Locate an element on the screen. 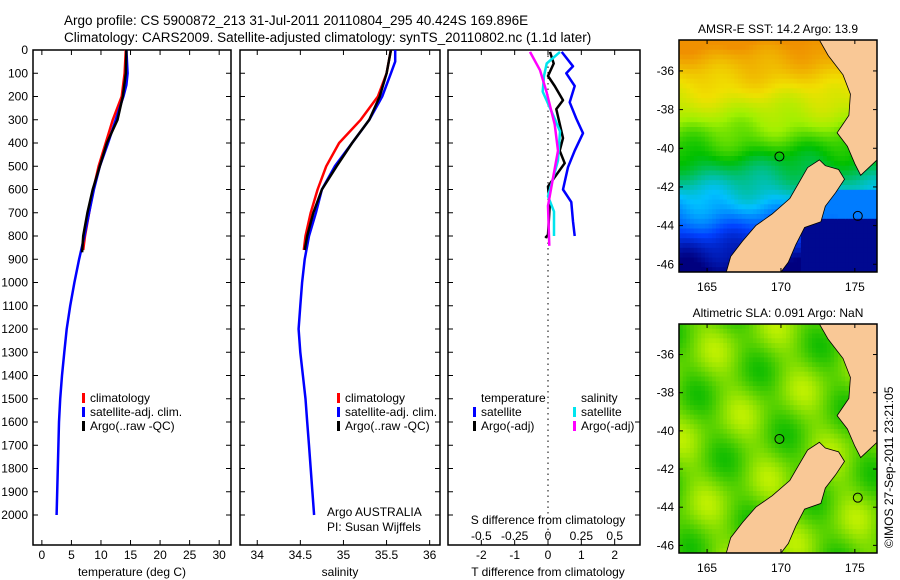 This screenshot has width=900, height=580. depth-tick-label: 1900 is located at coordinates (14, 492).